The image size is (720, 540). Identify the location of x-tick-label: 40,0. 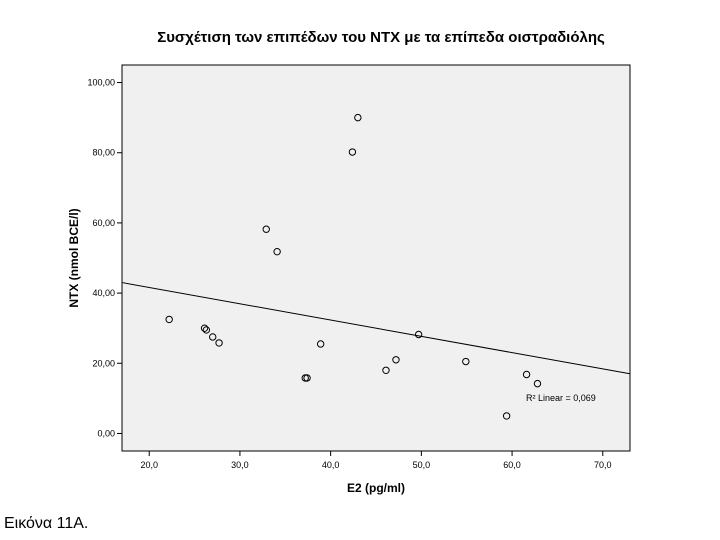
(331, 465).